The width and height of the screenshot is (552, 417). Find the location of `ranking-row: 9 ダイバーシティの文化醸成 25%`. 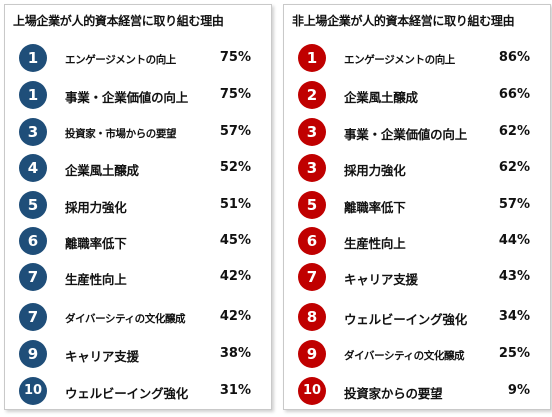

ranking-row: 9 ダイバーシティの文化醸成 25% is located at coordinates (417, 354).